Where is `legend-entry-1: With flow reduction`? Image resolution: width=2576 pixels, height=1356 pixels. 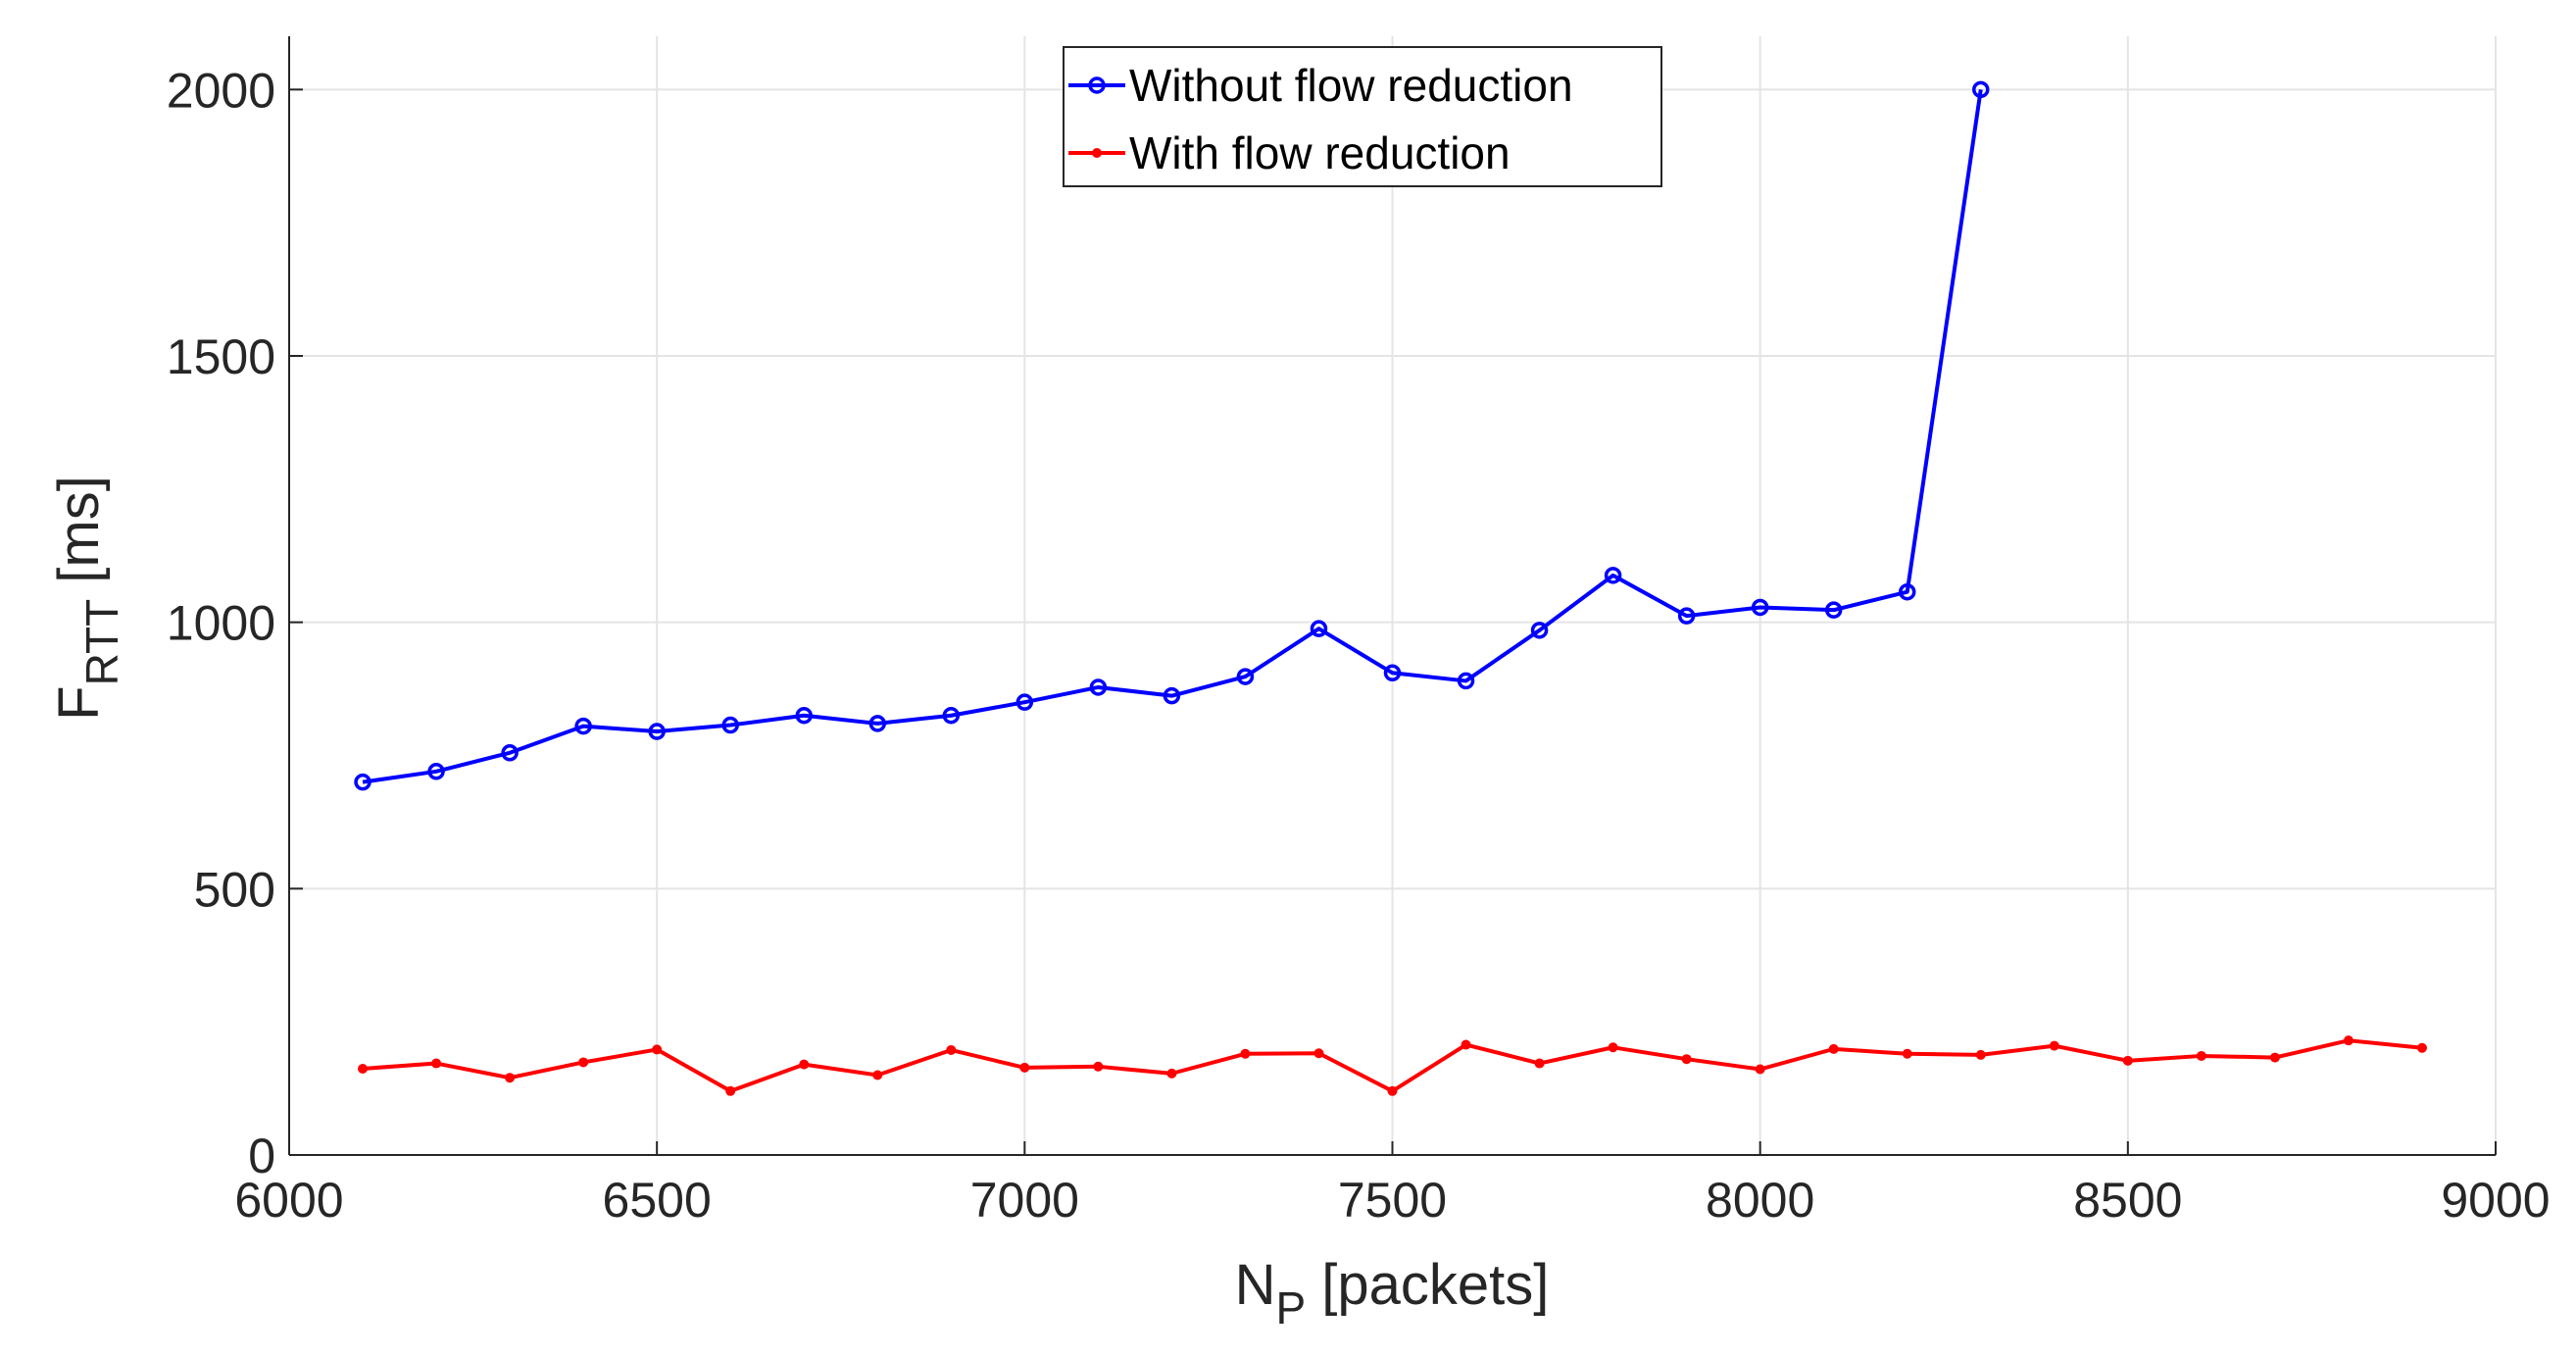 legend-entry-1: With flow reduction is located at coordinates (1289, 152).